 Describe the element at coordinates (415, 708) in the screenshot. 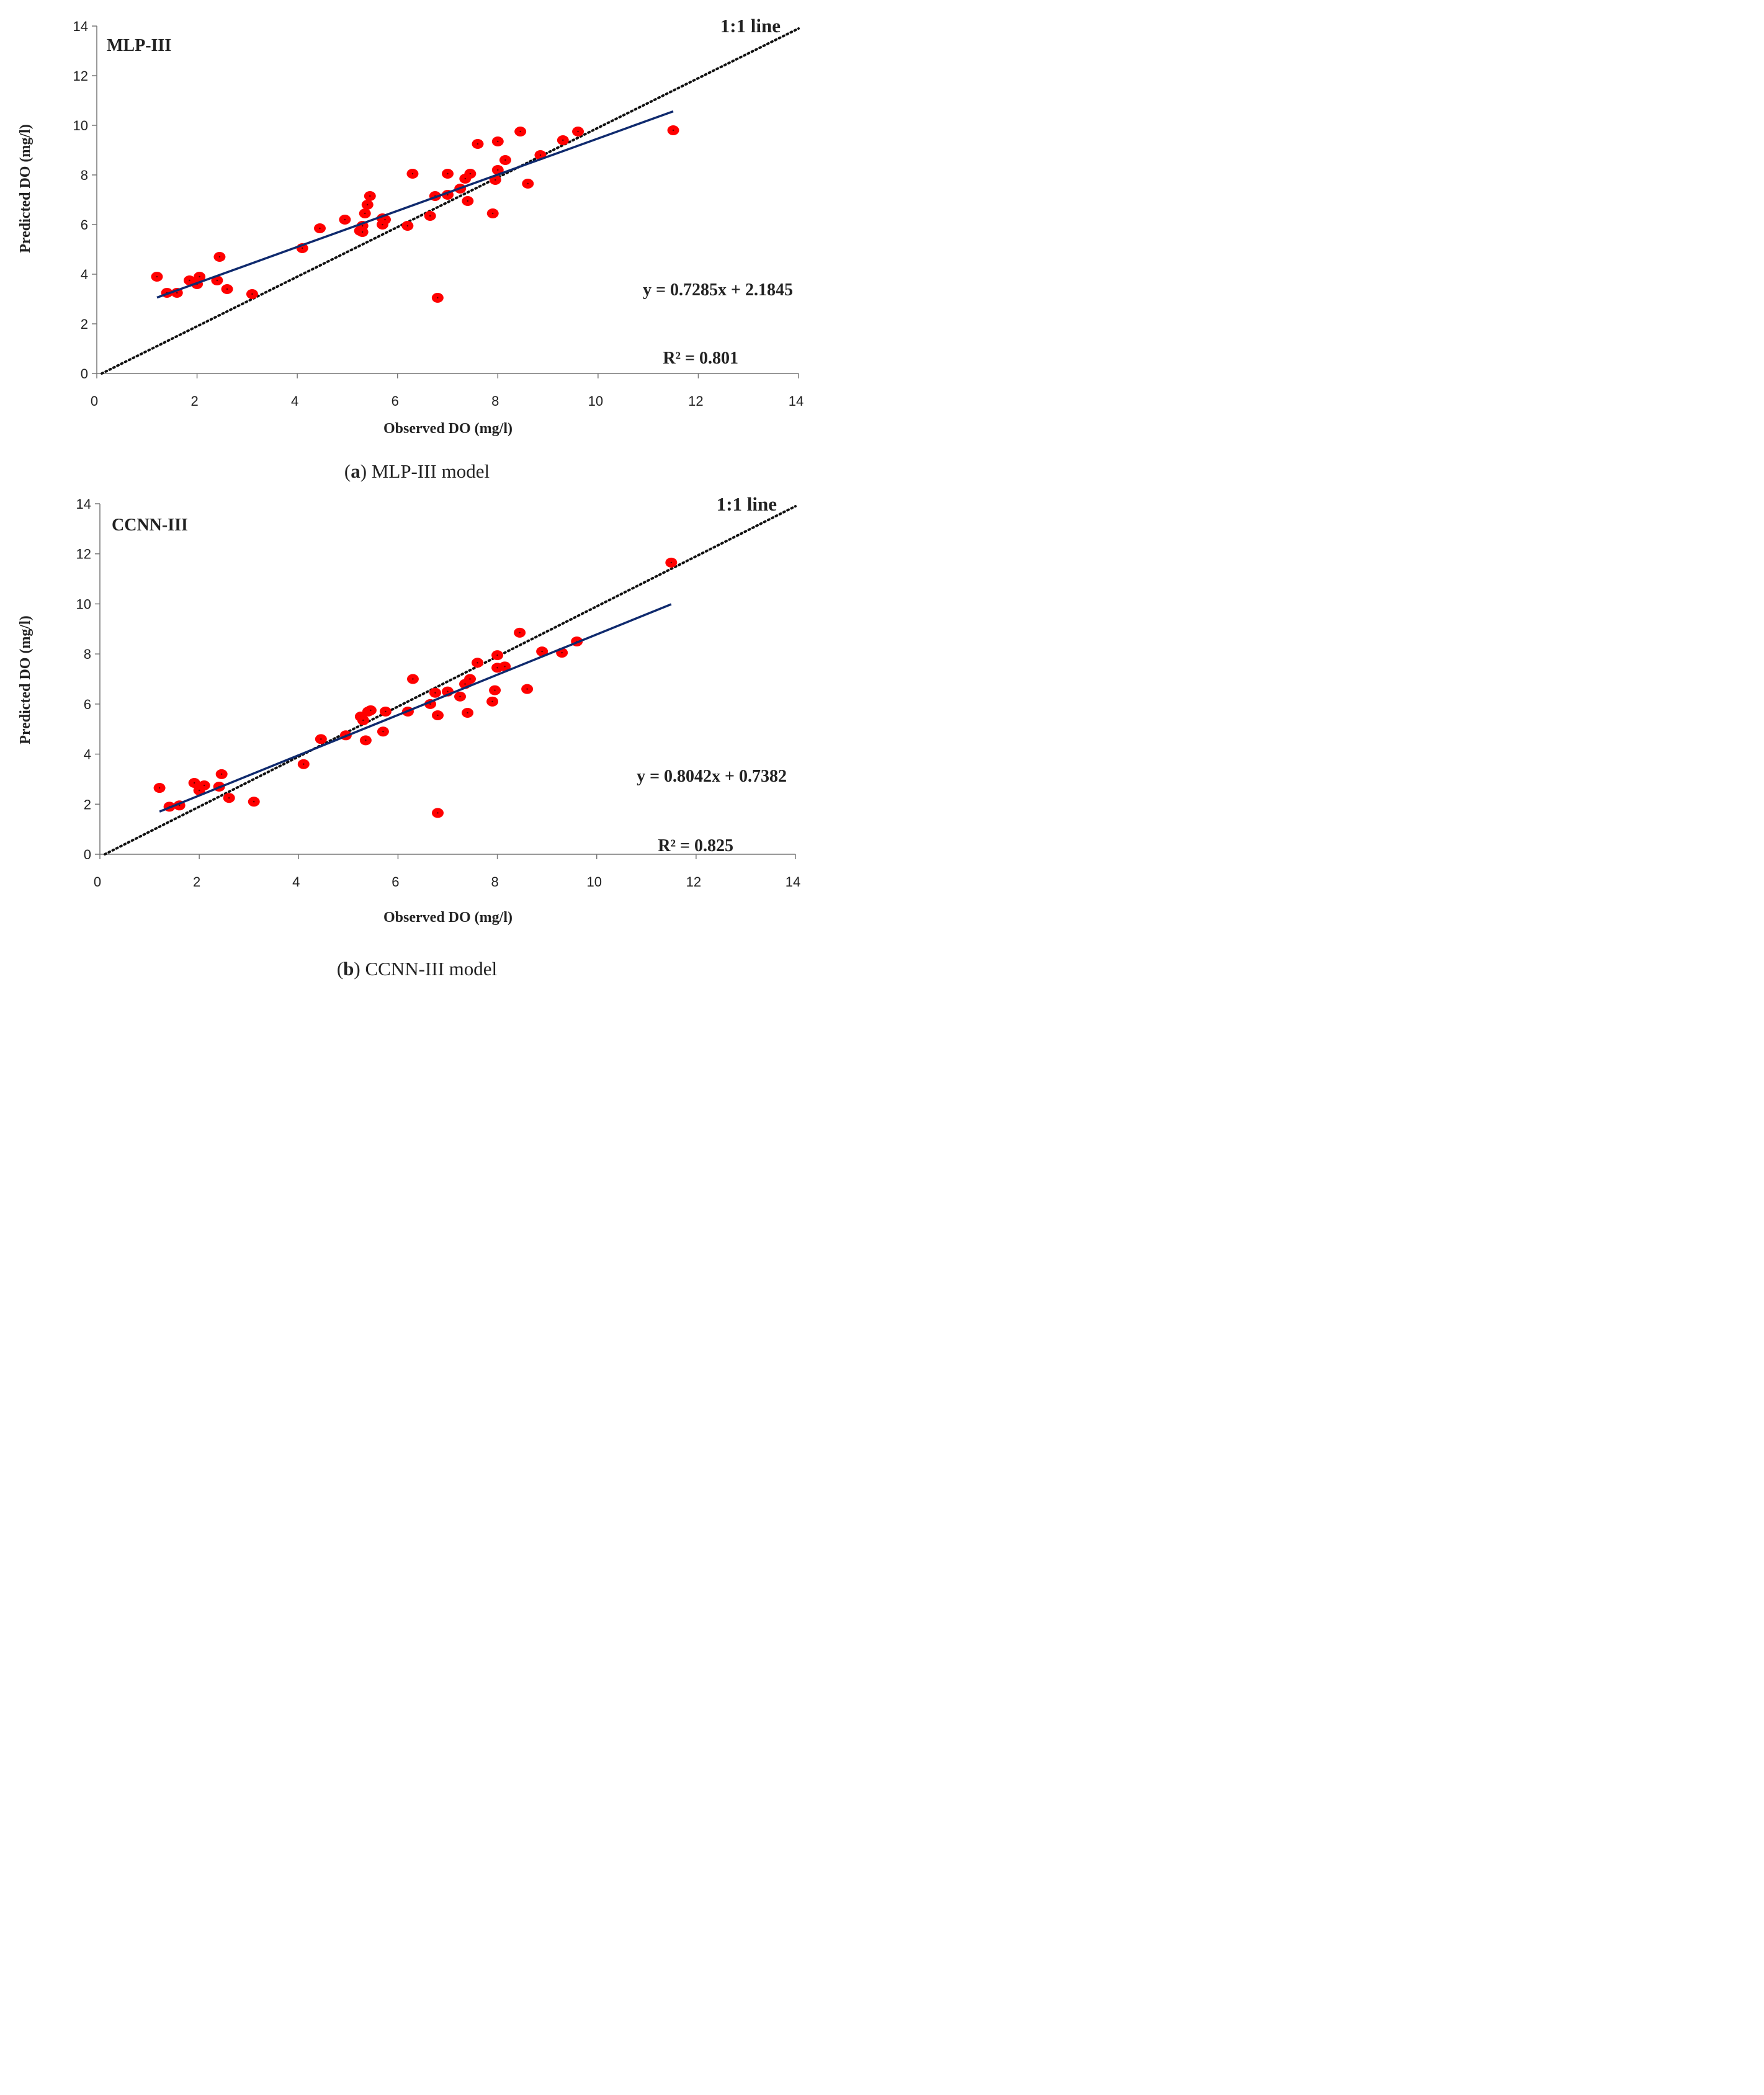

I see `regression-line` at that location.